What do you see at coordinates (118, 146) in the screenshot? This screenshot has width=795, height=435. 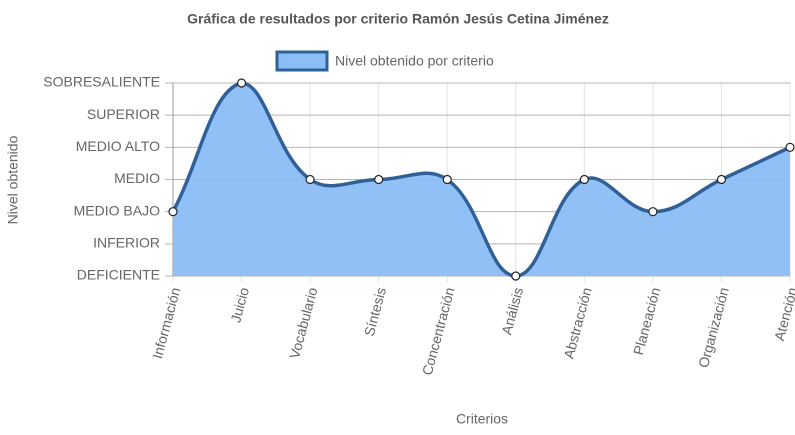 I see `y-tick-label: MEDIO ALTO` at bounding box center [118, 146].